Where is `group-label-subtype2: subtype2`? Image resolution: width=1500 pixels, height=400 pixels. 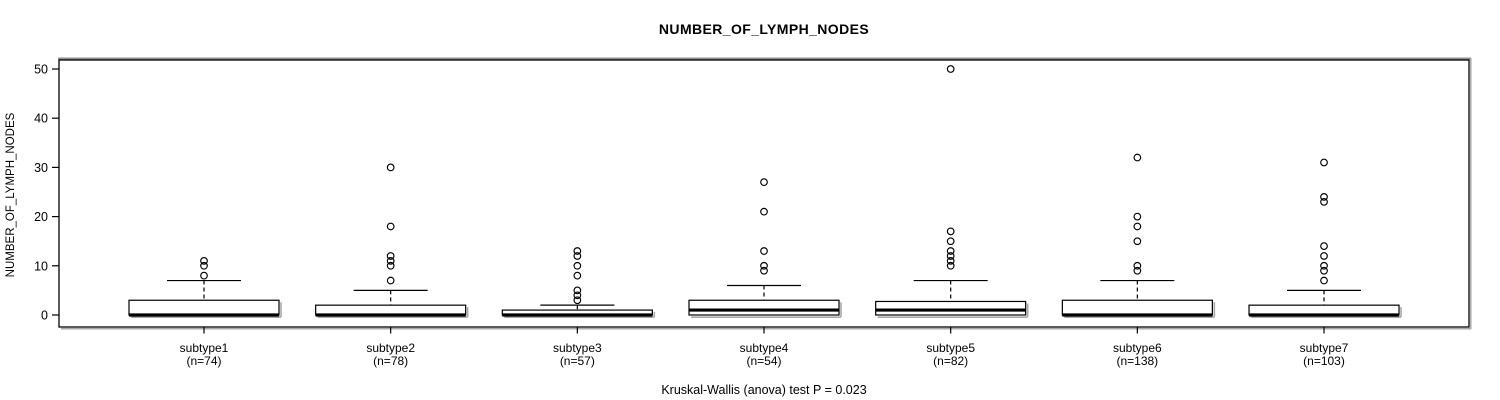
group-label-subtype2: subtype2 is located at coordinates (390, 348).